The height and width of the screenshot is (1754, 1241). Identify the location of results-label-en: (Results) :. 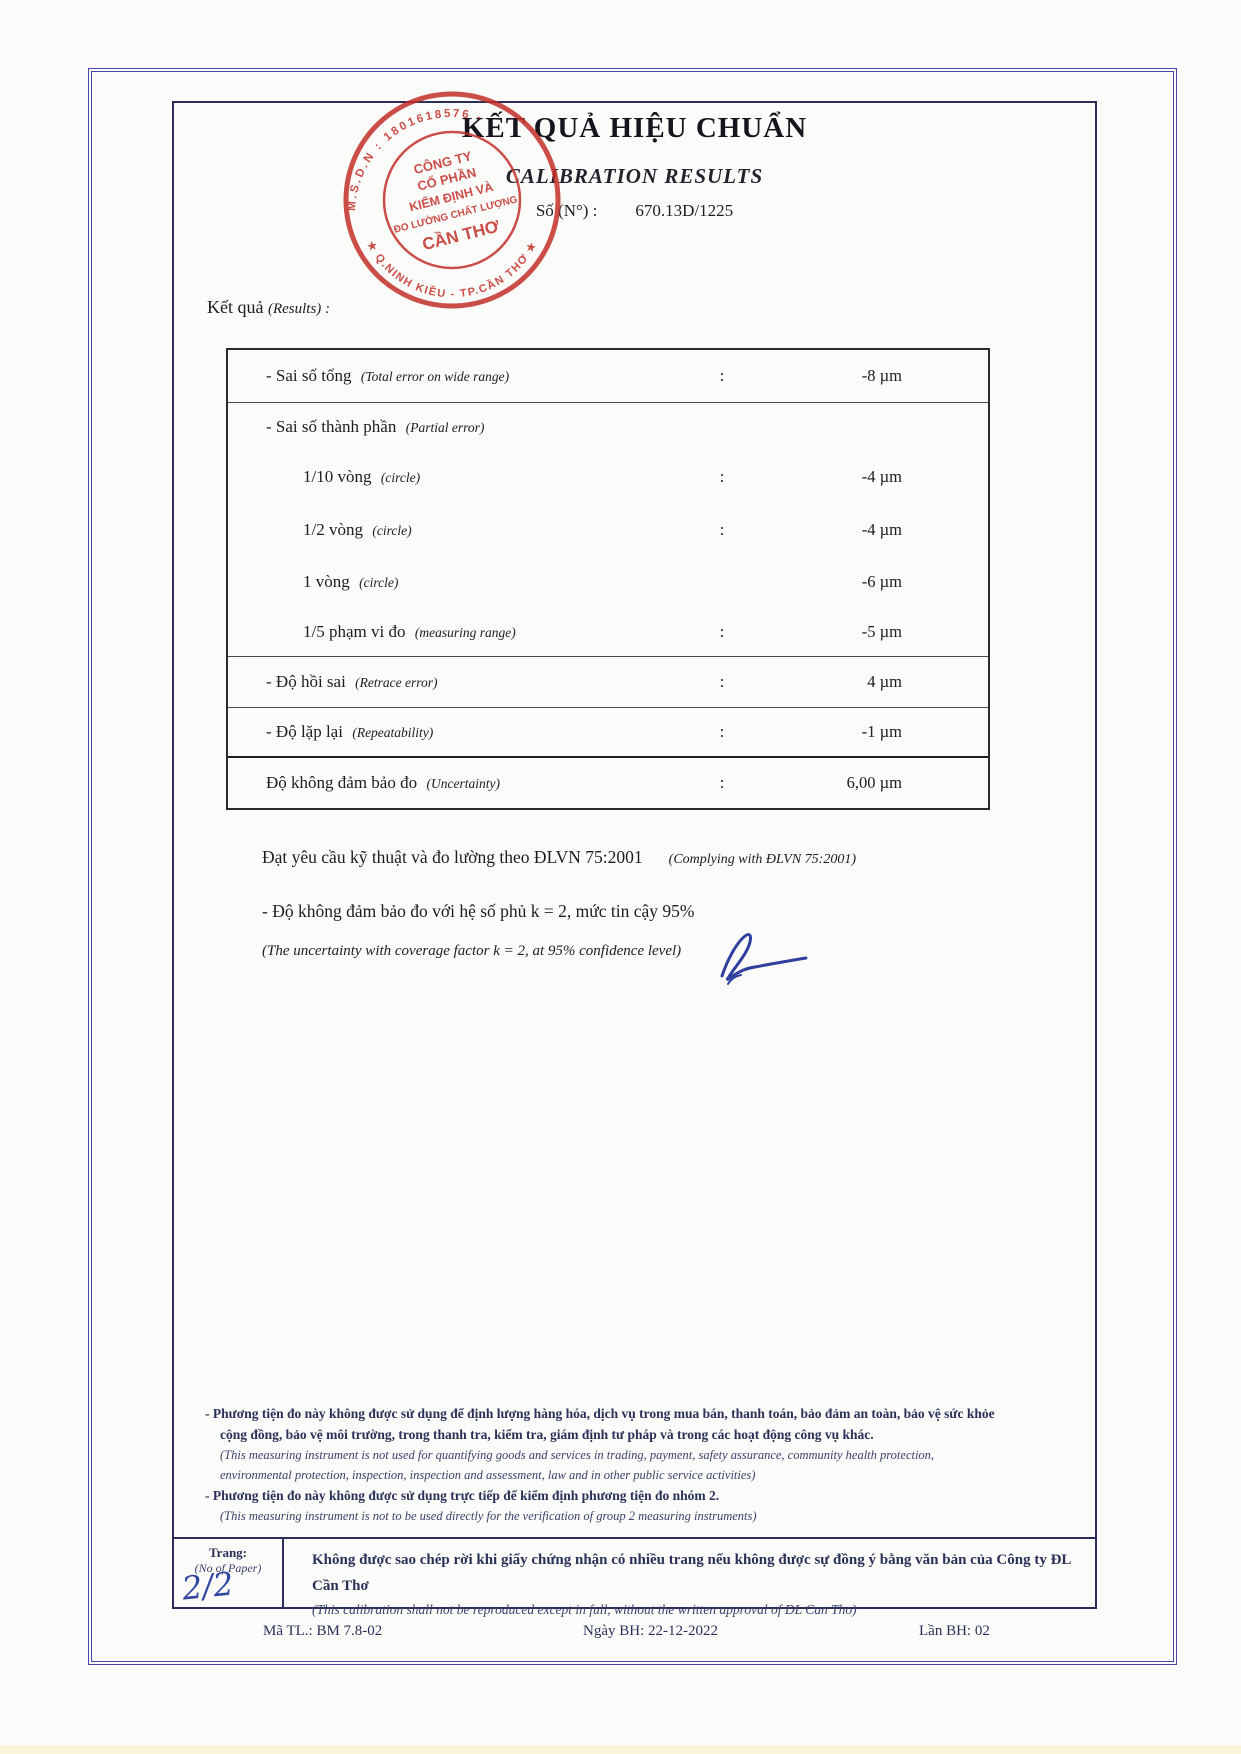
(299, 309).